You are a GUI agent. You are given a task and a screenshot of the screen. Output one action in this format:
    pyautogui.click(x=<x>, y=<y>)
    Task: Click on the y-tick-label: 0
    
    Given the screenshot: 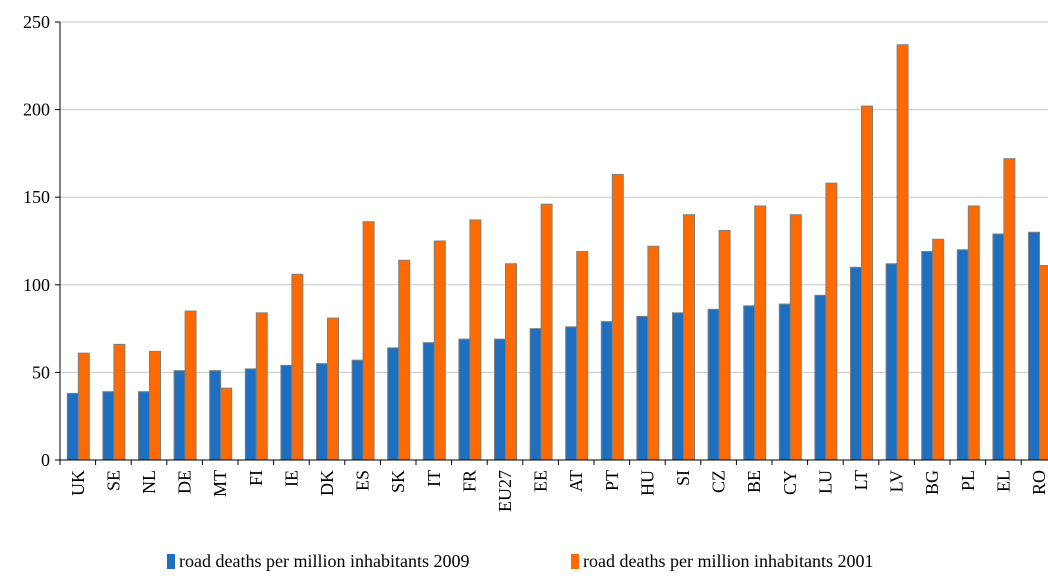 What is the action you would take?
    pyautogui.click(x=45, y=460)
    